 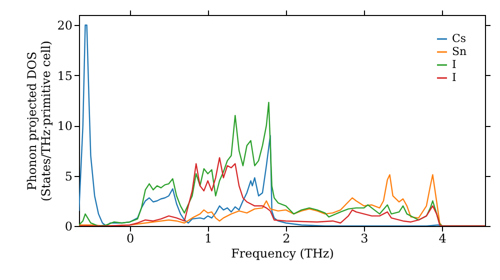 What do you see at coordinates (68, 227) in the screenshot?
I see `y-tick-label: 0` at bounding box center [68, 227].